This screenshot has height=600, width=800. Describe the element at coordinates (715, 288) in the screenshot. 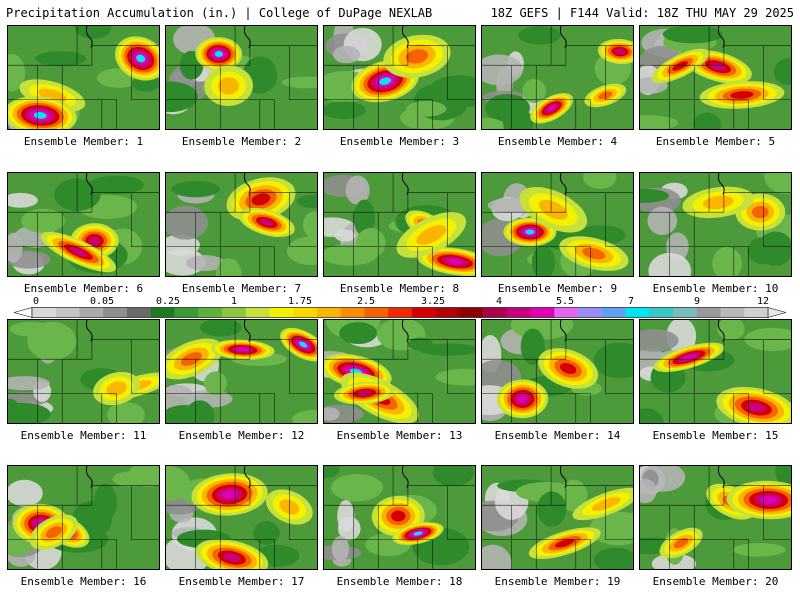

I see `ensemble-member-label: Ensemble Member: 10` at that location.